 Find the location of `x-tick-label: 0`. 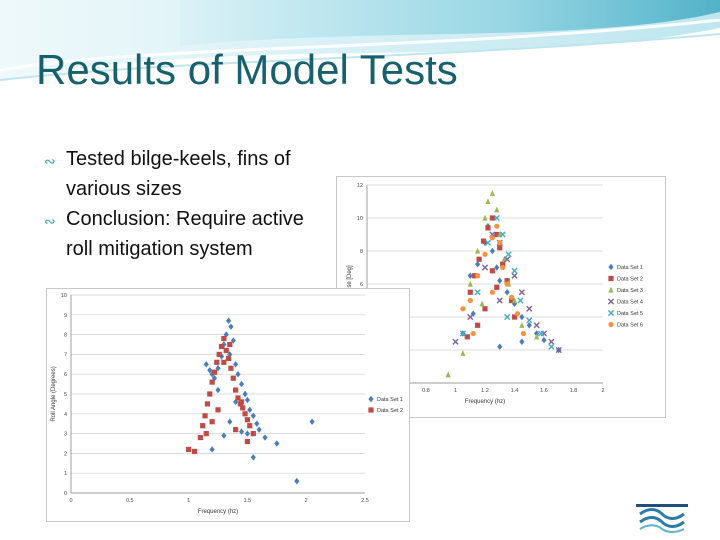

x-tick-label: 0 is located at coordinates (70, 501).